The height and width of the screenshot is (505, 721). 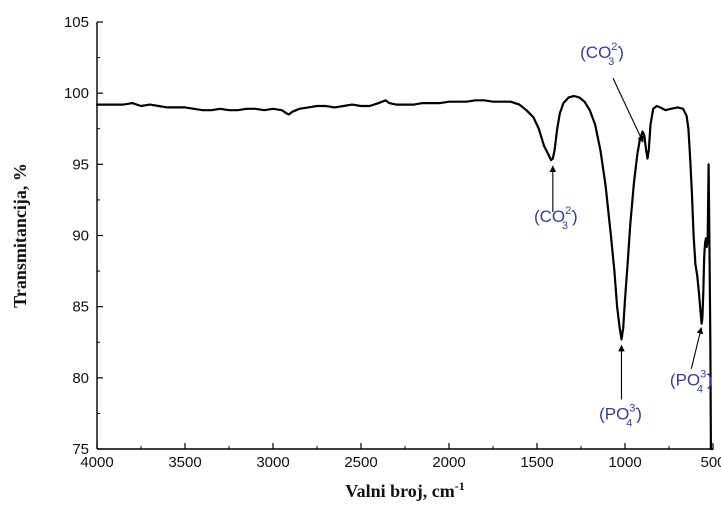 I want to click on x-axis-title: Valni broj, cm-1, so click(x=405, y=490).